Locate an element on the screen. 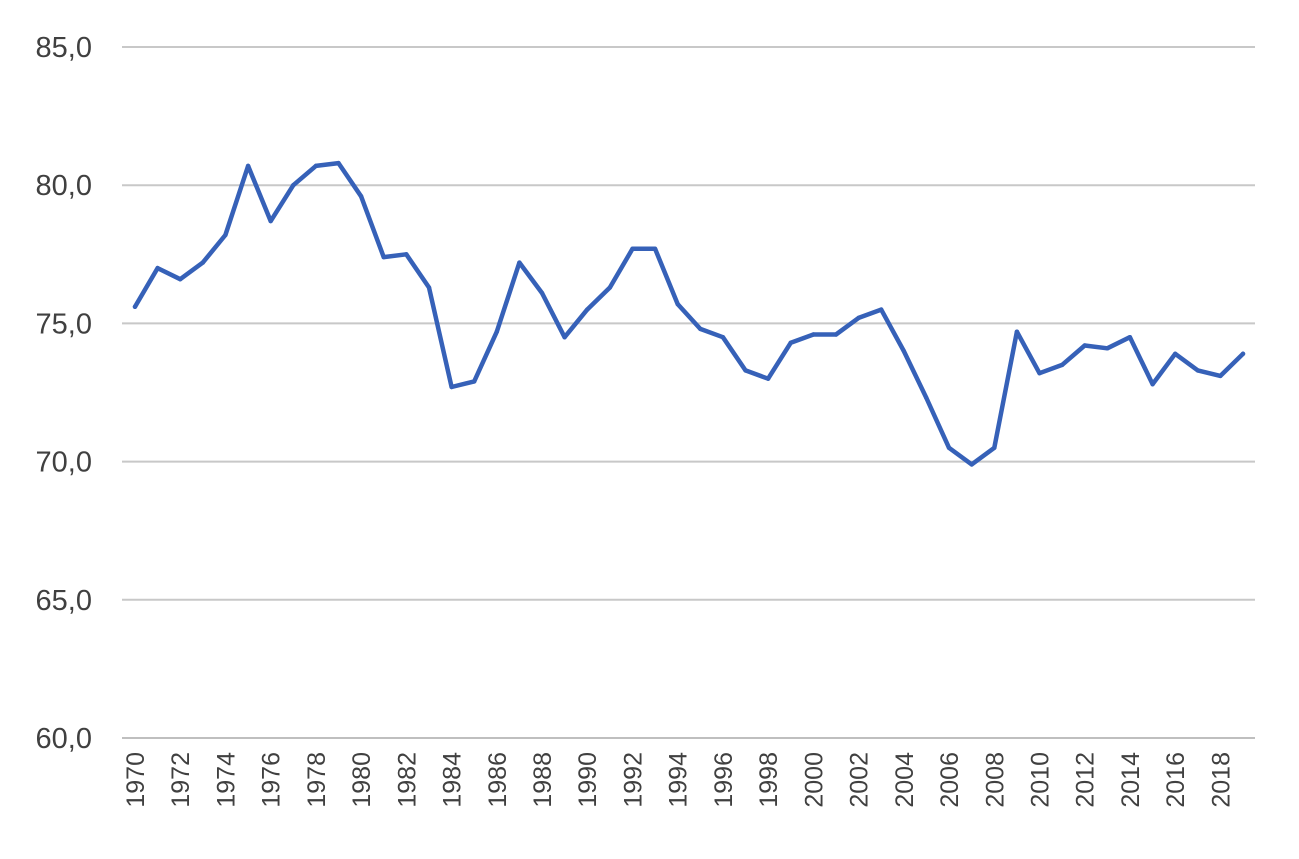  x-tick-label: 2008 is located at coordinates (995, 780).